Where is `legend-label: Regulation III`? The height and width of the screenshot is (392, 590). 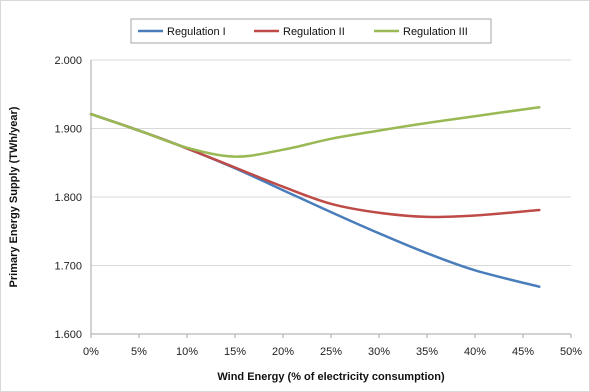 legend-label: Regulation III is located at coordinates (435, 32).